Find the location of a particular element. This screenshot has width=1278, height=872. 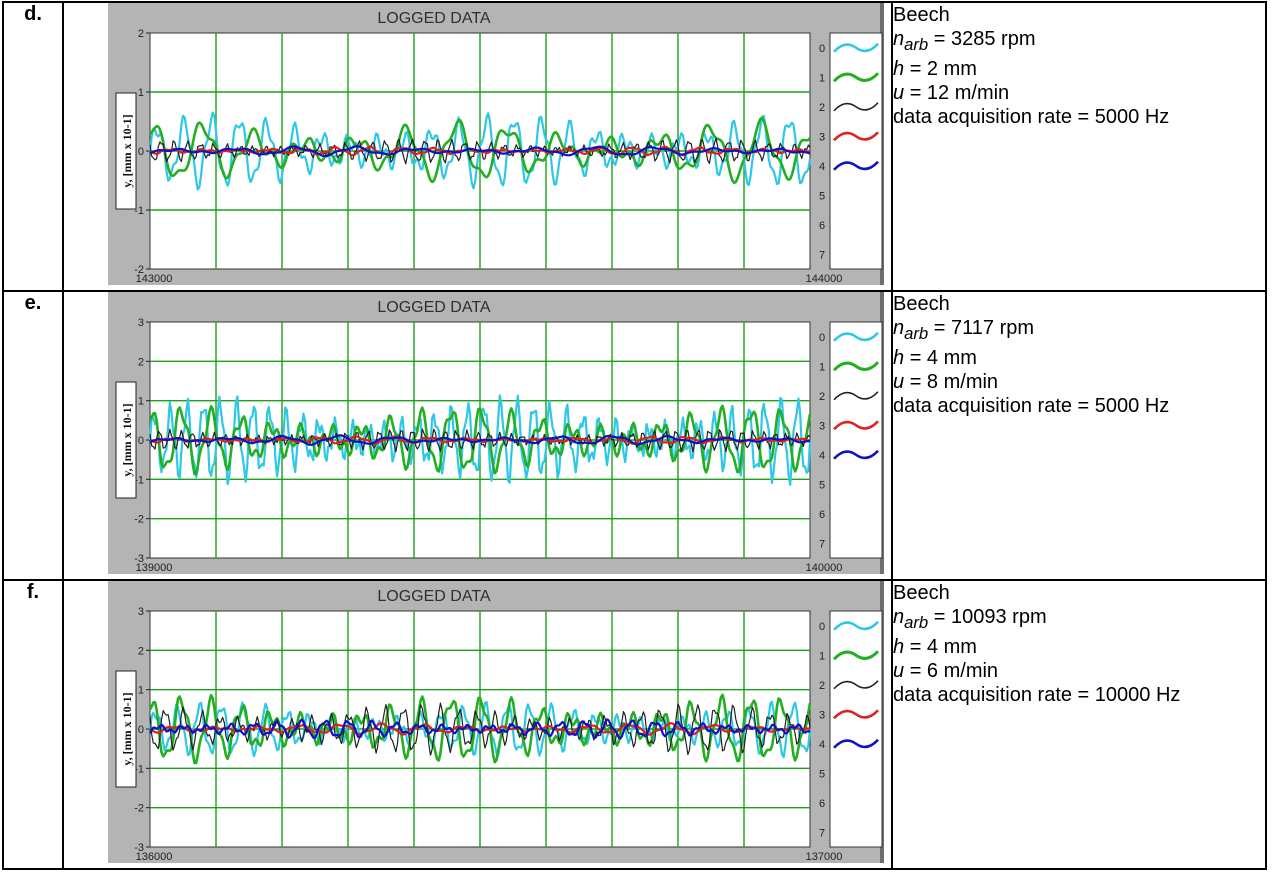

narb-line: narb = 3285 rpm is located at coordinates (964, 41).